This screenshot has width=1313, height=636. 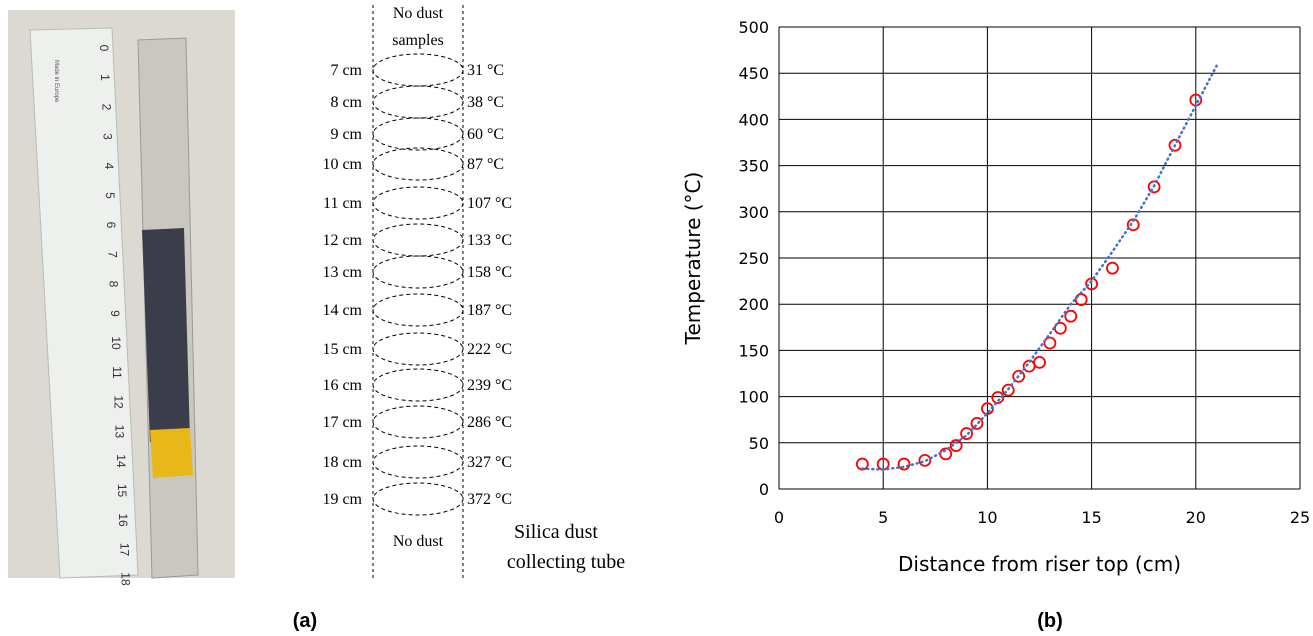 I want to click on ruler-number: 14, so click(x=121, y=461).